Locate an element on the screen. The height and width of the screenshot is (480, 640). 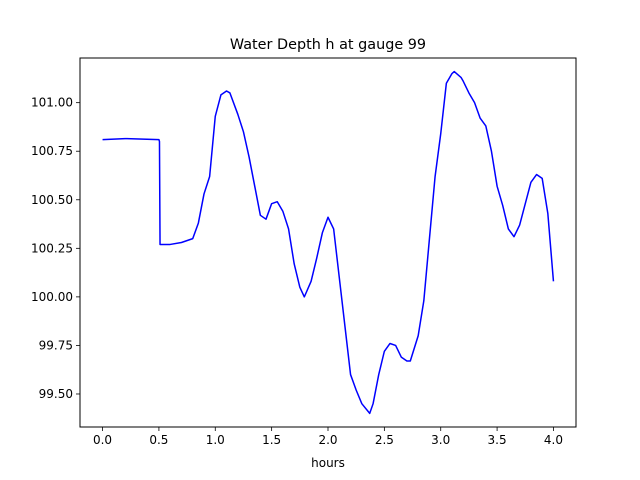
y-tick-label: 100.25 is located at coordinates (52, 248).